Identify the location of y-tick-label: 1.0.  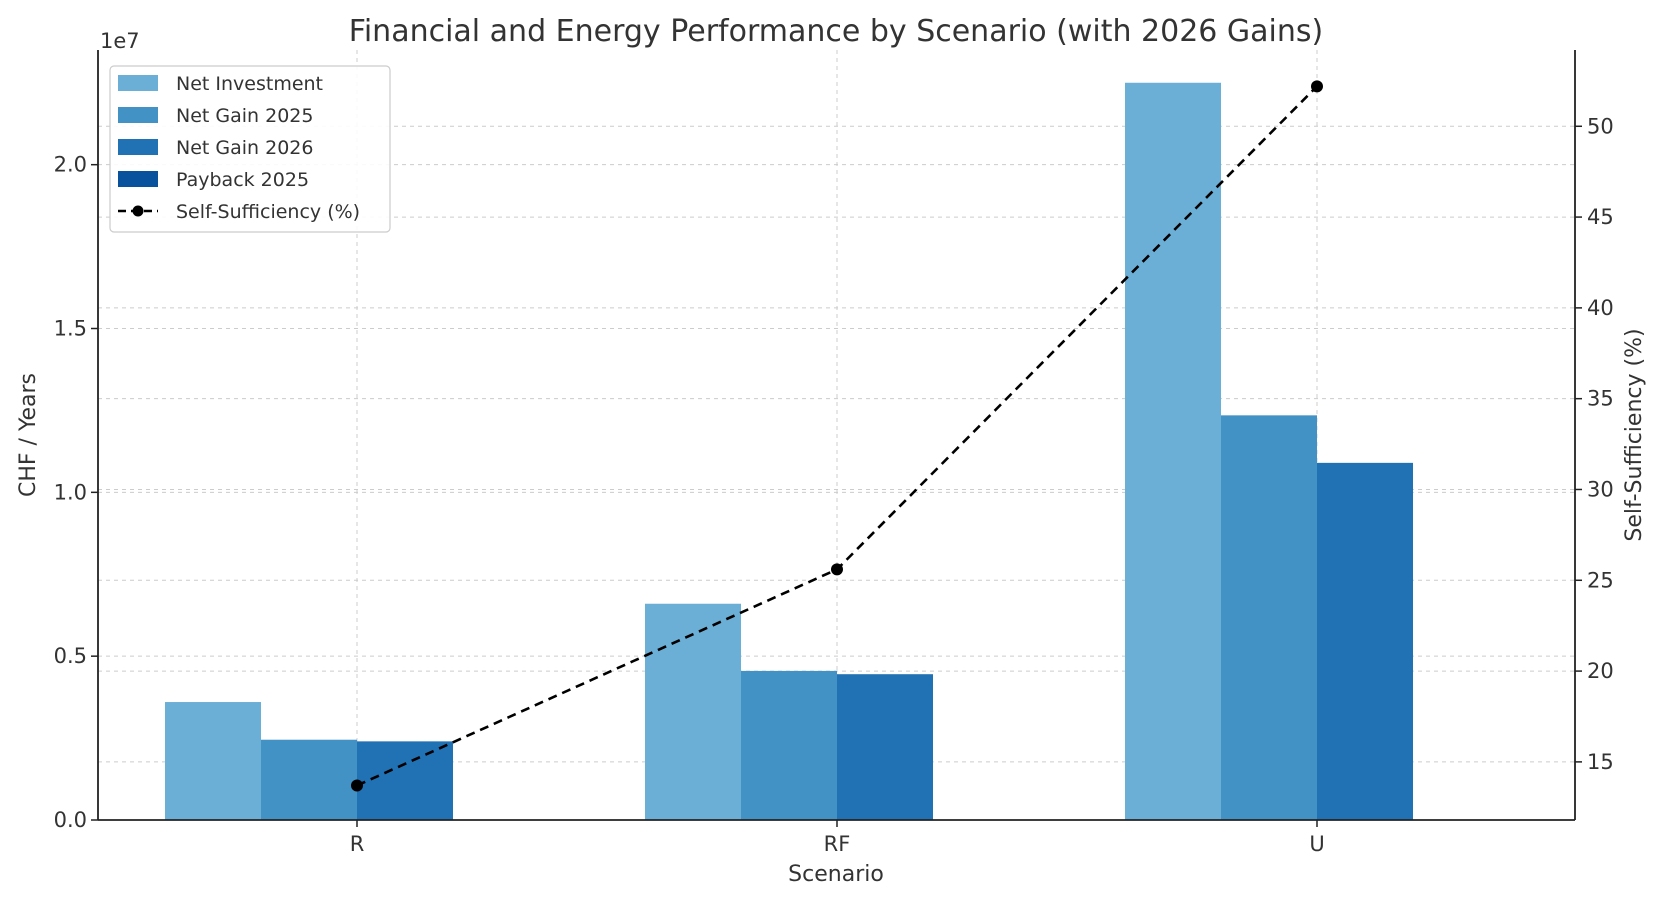
(70, 492).